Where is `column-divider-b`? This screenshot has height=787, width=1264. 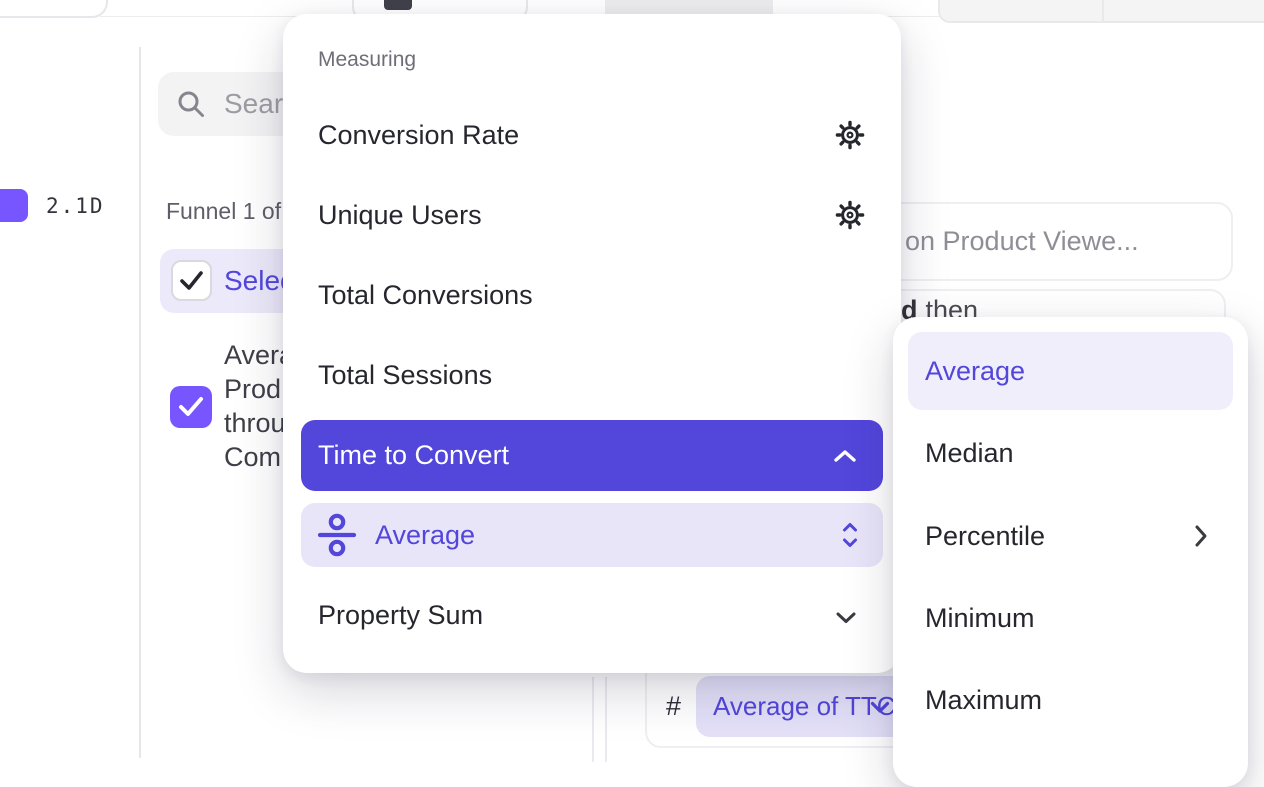 column-divider-b is located at coordinates (606, 719).